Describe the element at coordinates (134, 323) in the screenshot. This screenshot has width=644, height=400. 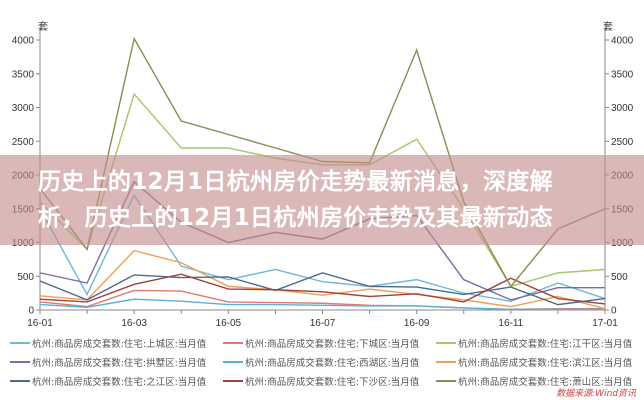
I see `x-tick-label: 16-03` at that location.